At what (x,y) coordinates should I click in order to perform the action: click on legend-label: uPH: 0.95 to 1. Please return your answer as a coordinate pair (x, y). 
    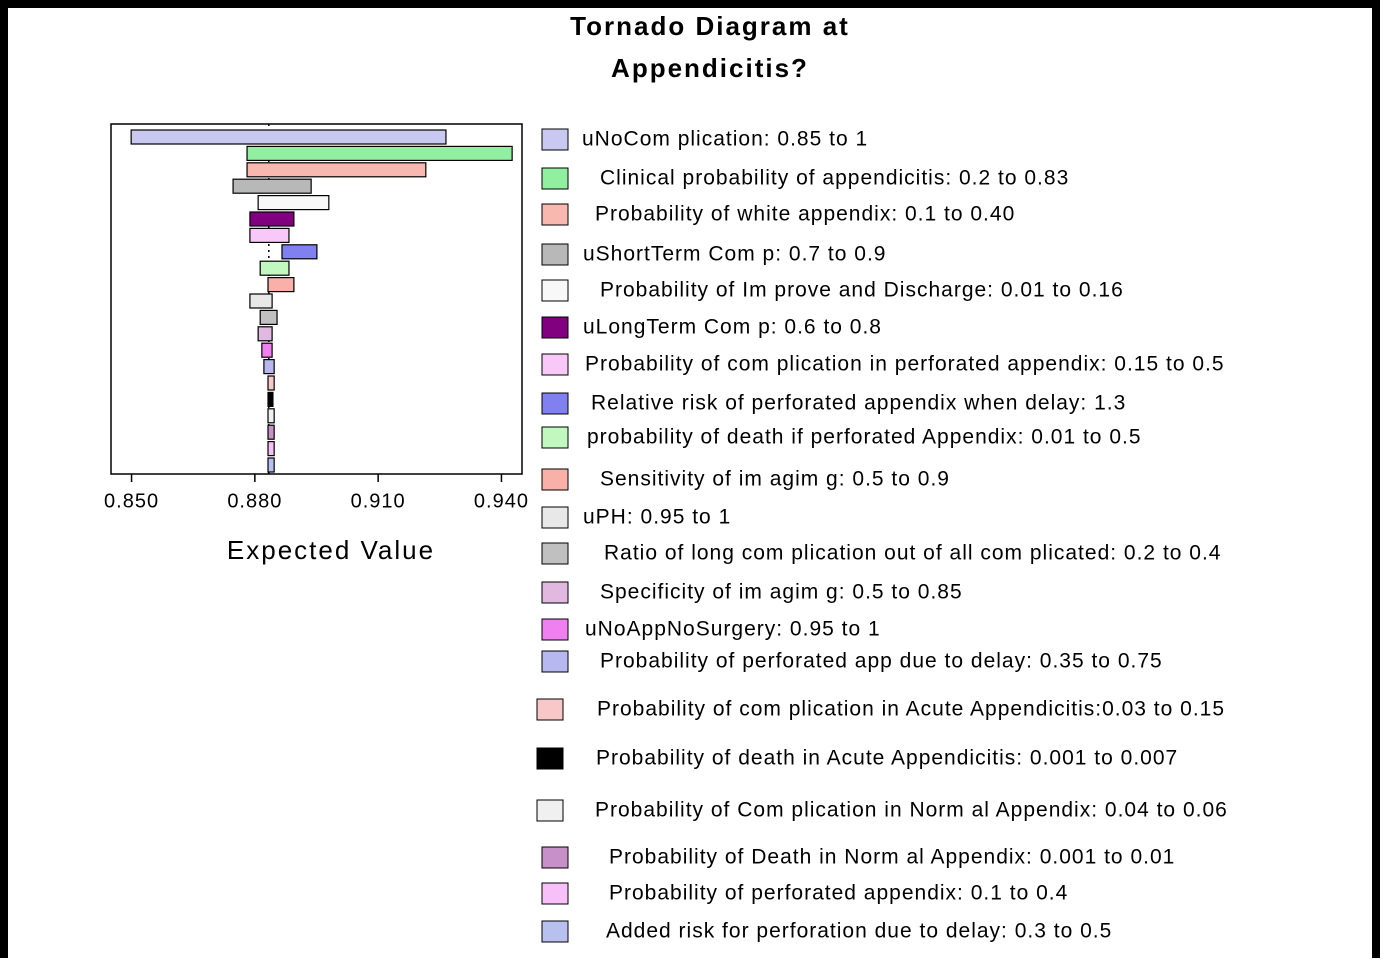
    Looking at the image, I should click on (657, 517).